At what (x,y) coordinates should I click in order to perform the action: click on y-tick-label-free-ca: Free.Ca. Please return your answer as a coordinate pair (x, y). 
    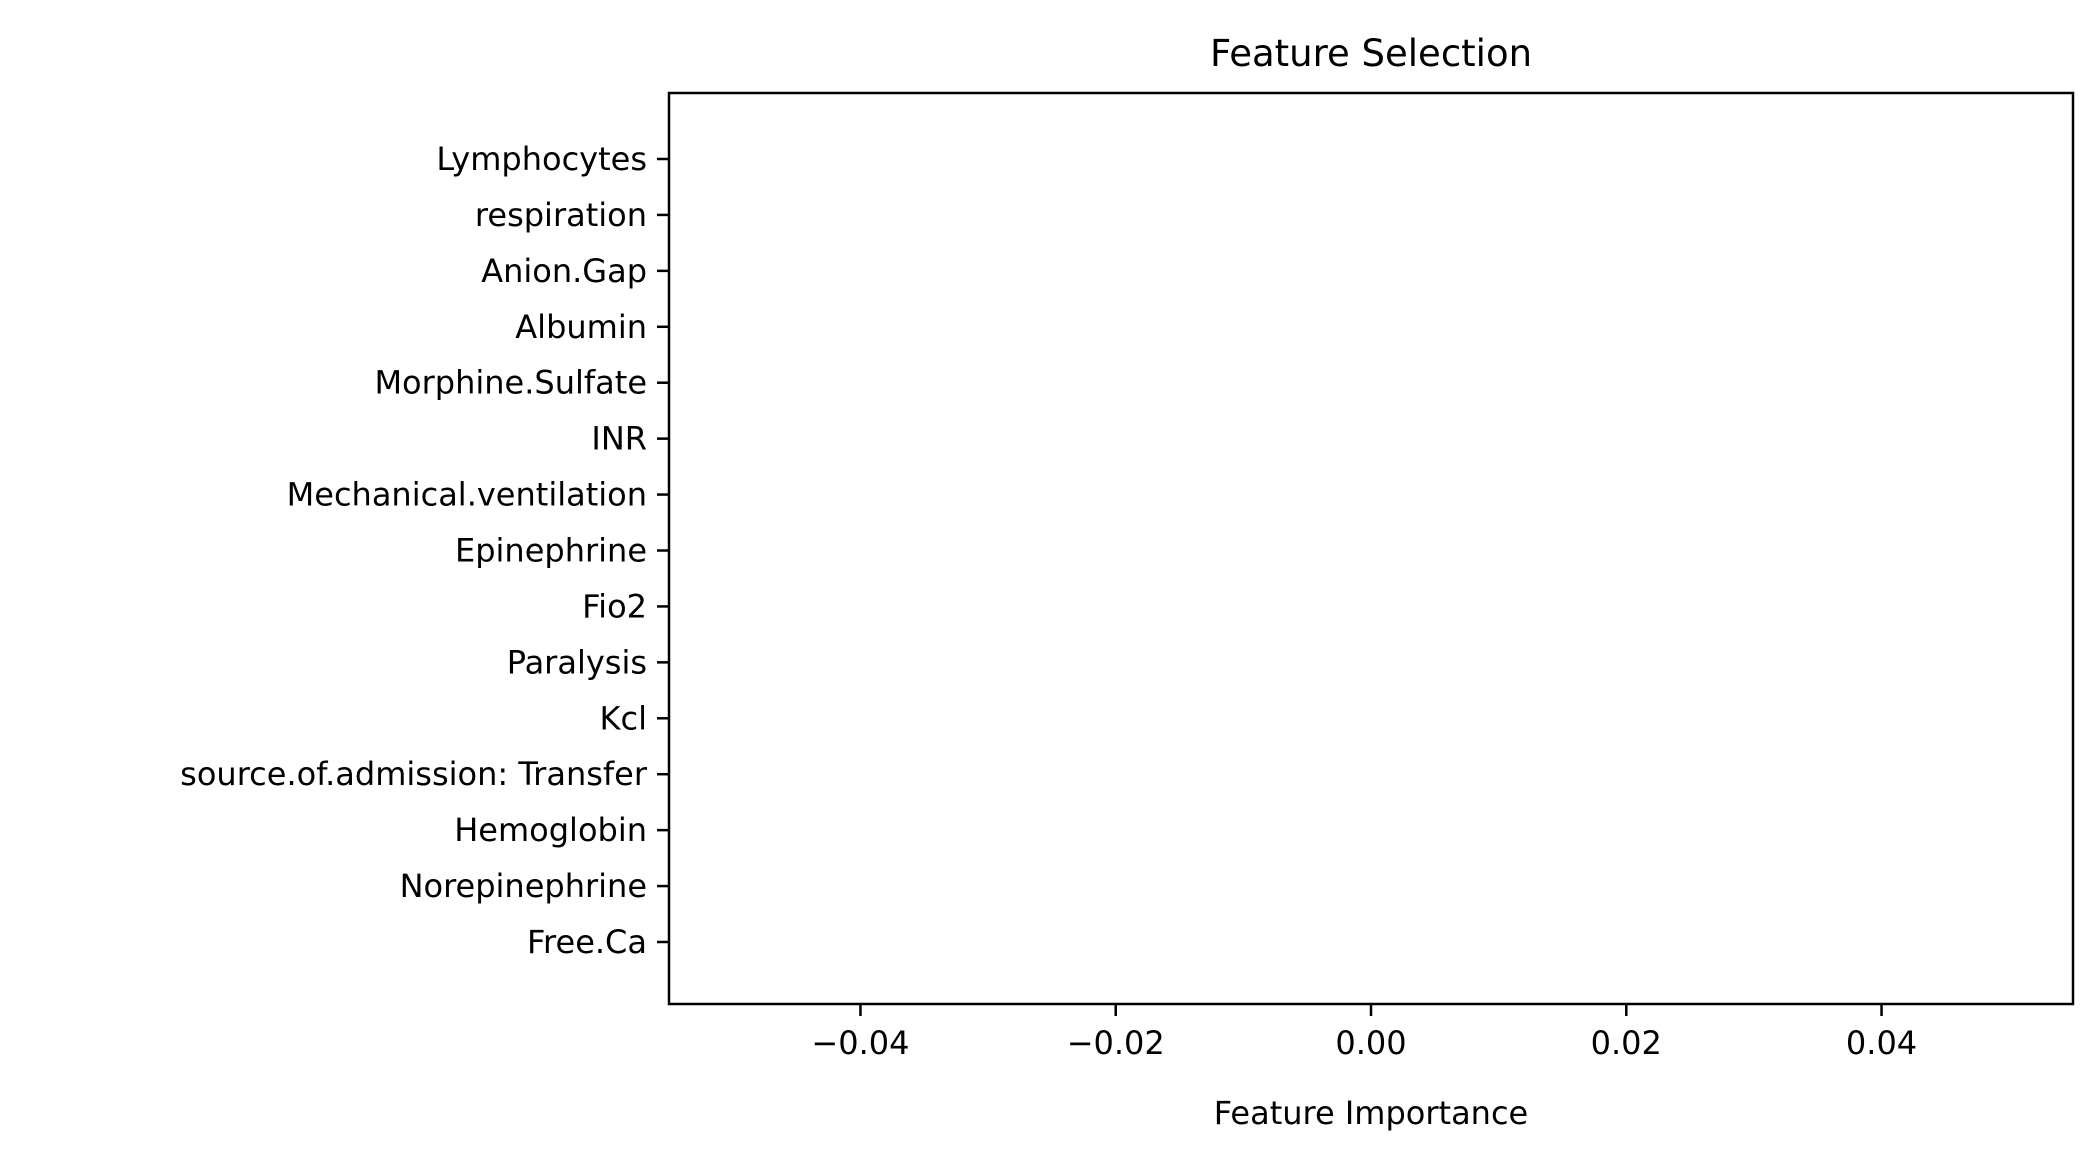
    Looking at the image, I should click on (587, 942).